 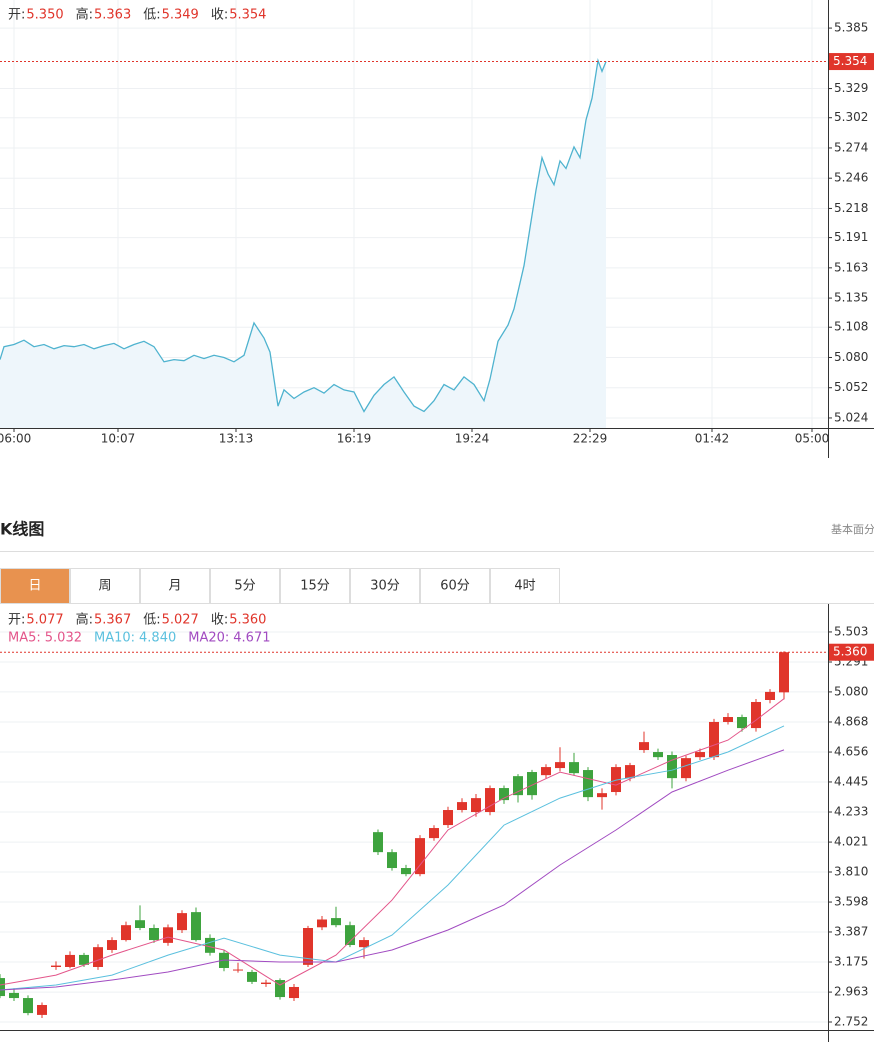 I want to click on tab-label: 15分, so click(x=315, y=586).